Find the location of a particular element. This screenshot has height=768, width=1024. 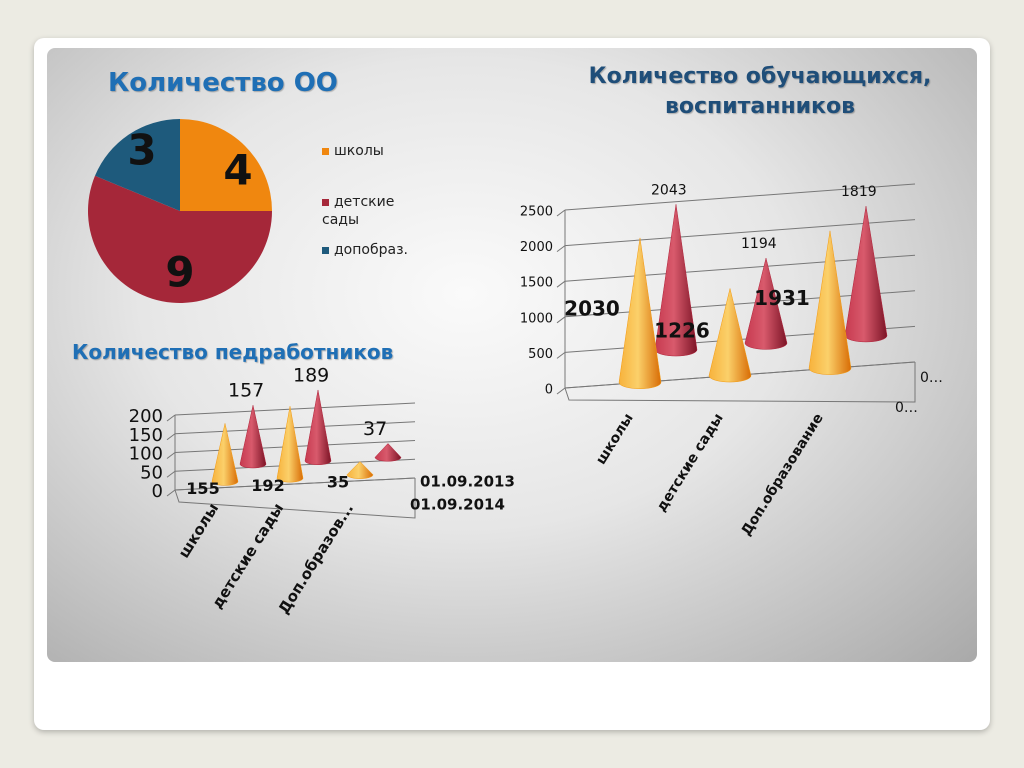

data-label: 157 is located at coordinates (246, 391).